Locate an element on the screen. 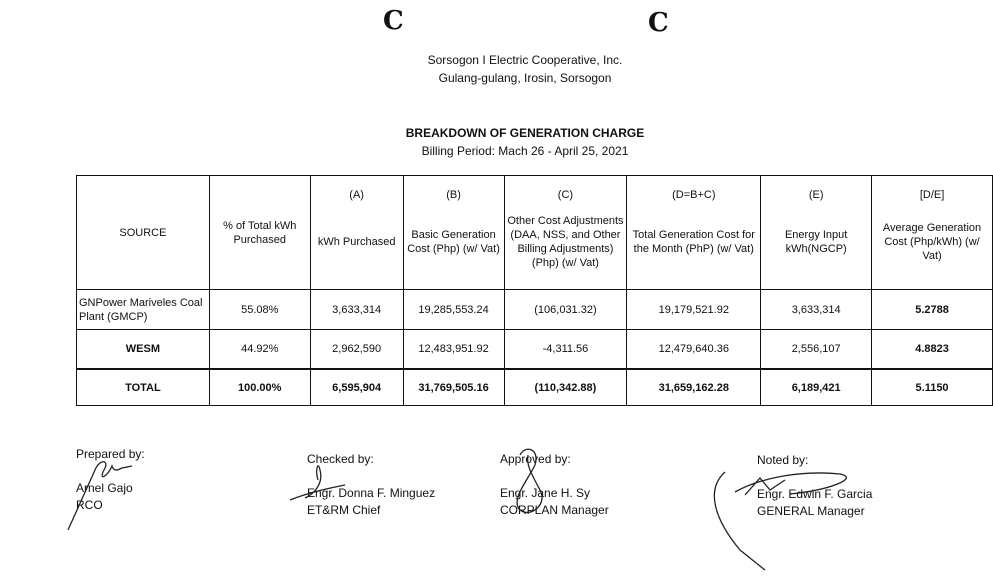 This screenshot has width=993, height=579. logo-mark-right: C is located at coordinates (658, 23).